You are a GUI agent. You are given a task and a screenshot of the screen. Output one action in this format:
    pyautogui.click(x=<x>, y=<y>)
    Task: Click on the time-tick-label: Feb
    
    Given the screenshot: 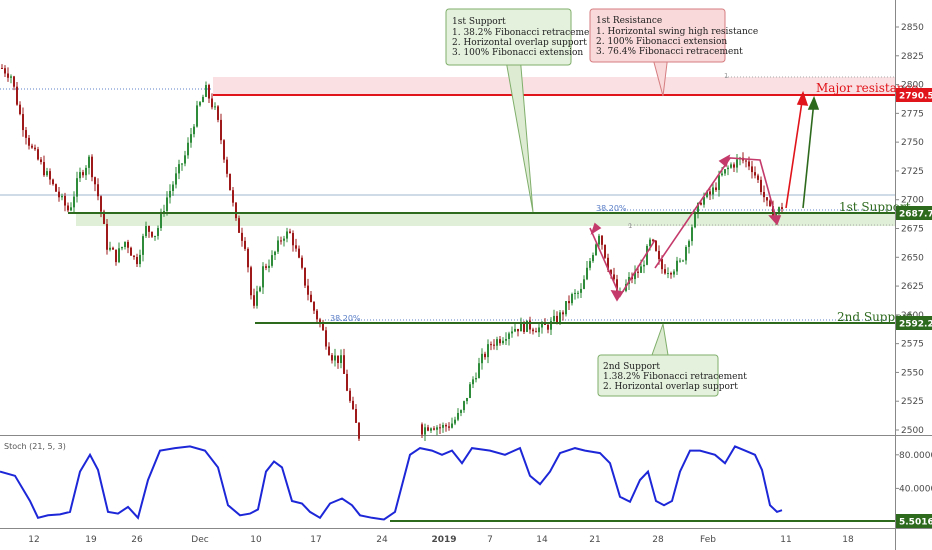 What is the action you would take?
    pyautogui.click(x=708, y=540)
    